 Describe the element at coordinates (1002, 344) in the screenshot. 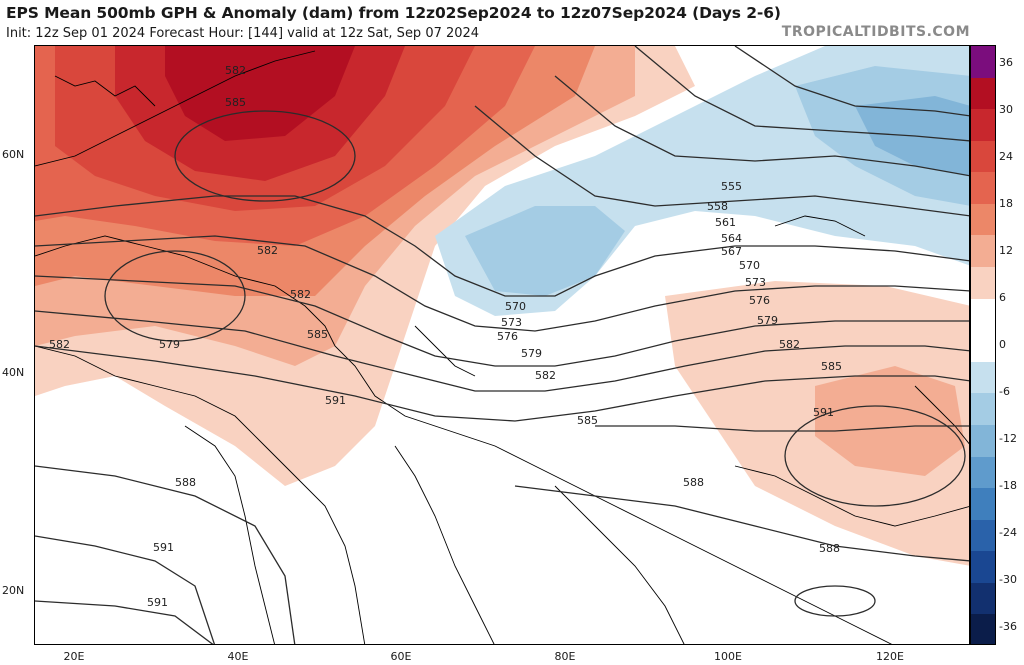

I see `colorbar-label: 0` at that location.